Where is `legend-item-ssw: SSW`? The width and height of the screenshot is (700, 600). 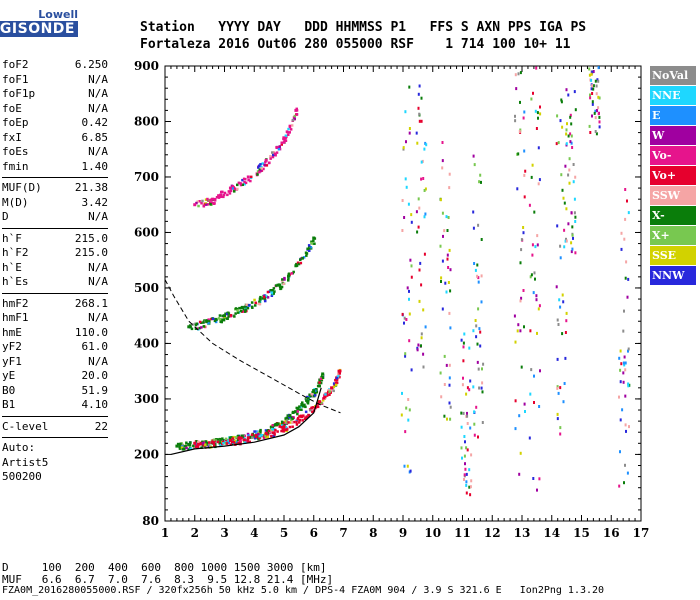 legend-item-ssw: SSW is located at coordinates (673, 195).